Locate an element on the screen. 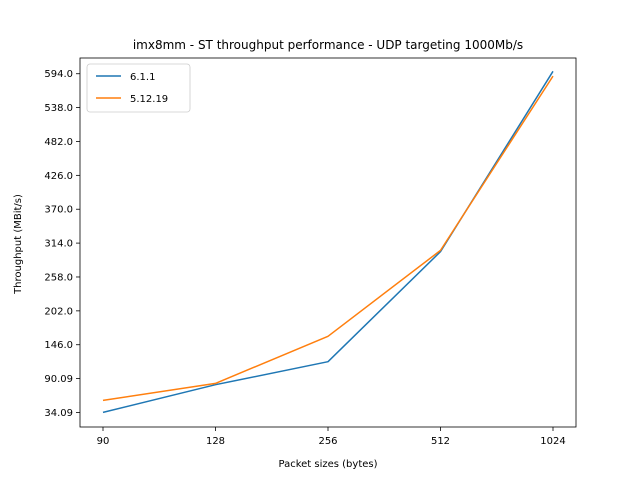  x-axis-label: Packet sizes (bytes) is located at coordinates (327, 464).